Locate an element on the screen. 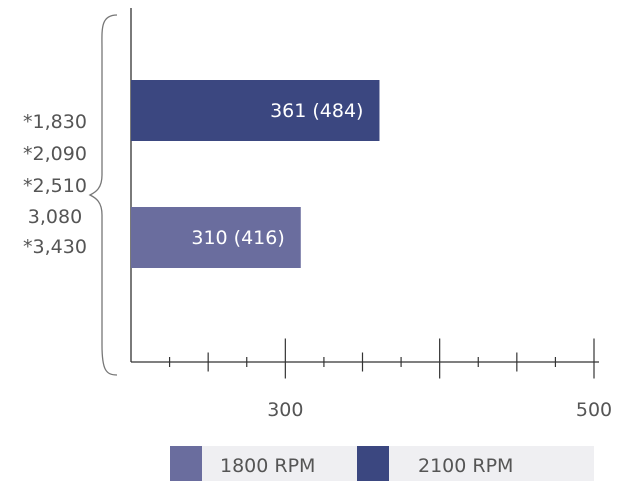  bar-2100-rpm is located at coordinates (255, 110).